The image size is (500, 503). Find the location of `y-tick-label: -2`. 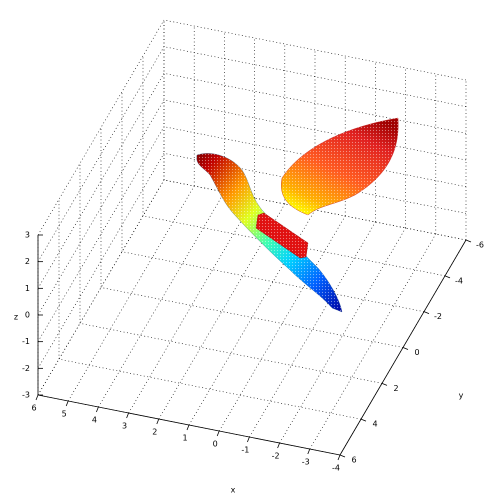

y-tick-label: -2 is located at coordinates (438, 316).